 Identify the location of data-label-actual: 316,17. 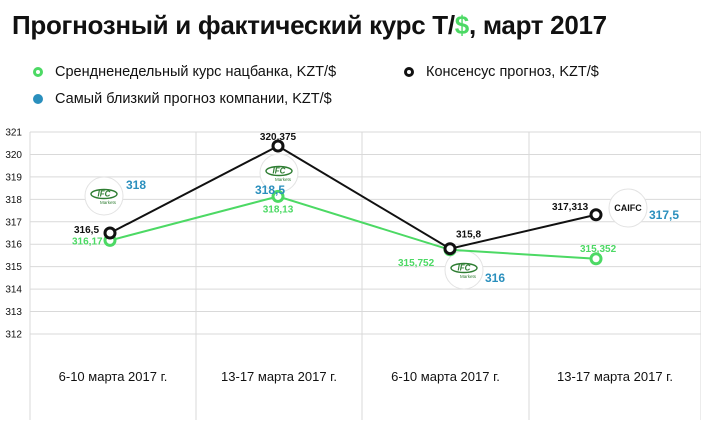
(87, 241).